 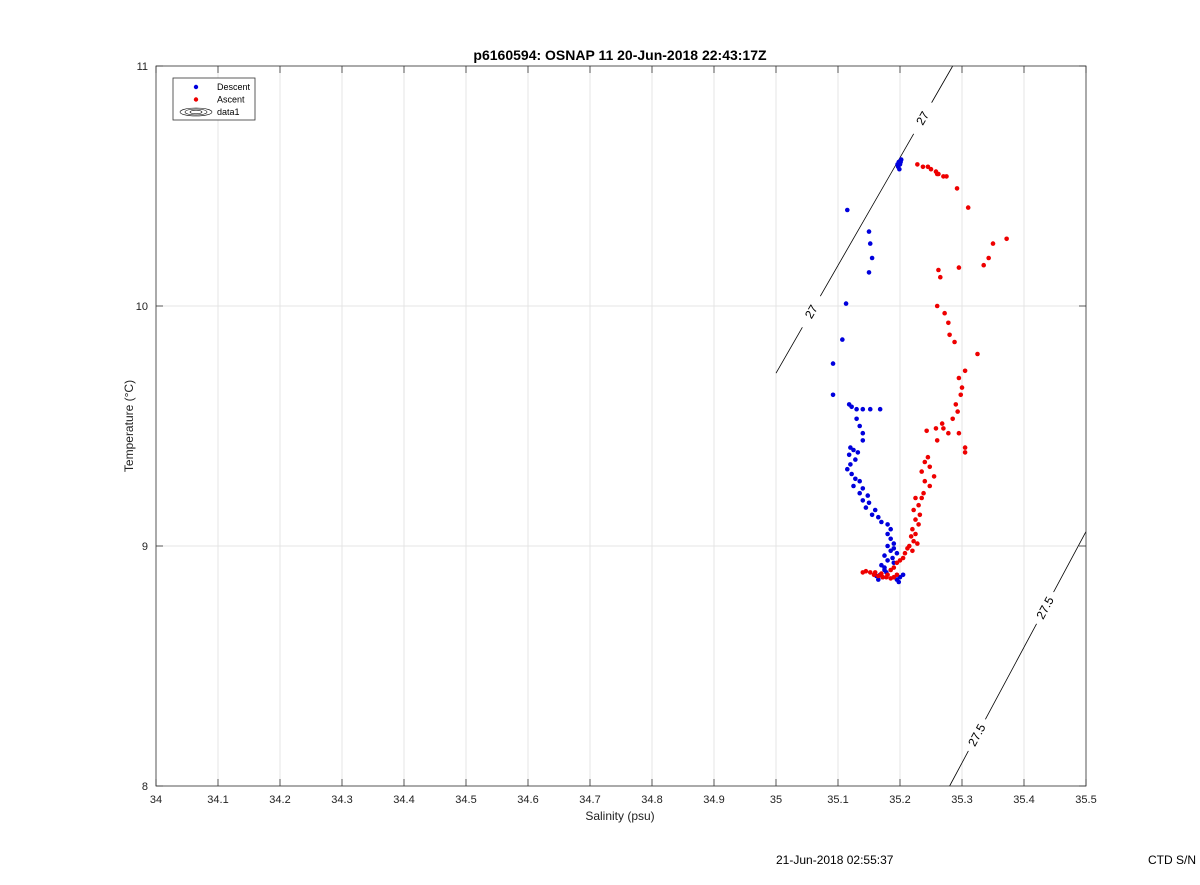 What do you see at coordinates (1023, 800) in the screenshot?
I see `x-tick-label: 35.4` at bounding box center [1023, 800].